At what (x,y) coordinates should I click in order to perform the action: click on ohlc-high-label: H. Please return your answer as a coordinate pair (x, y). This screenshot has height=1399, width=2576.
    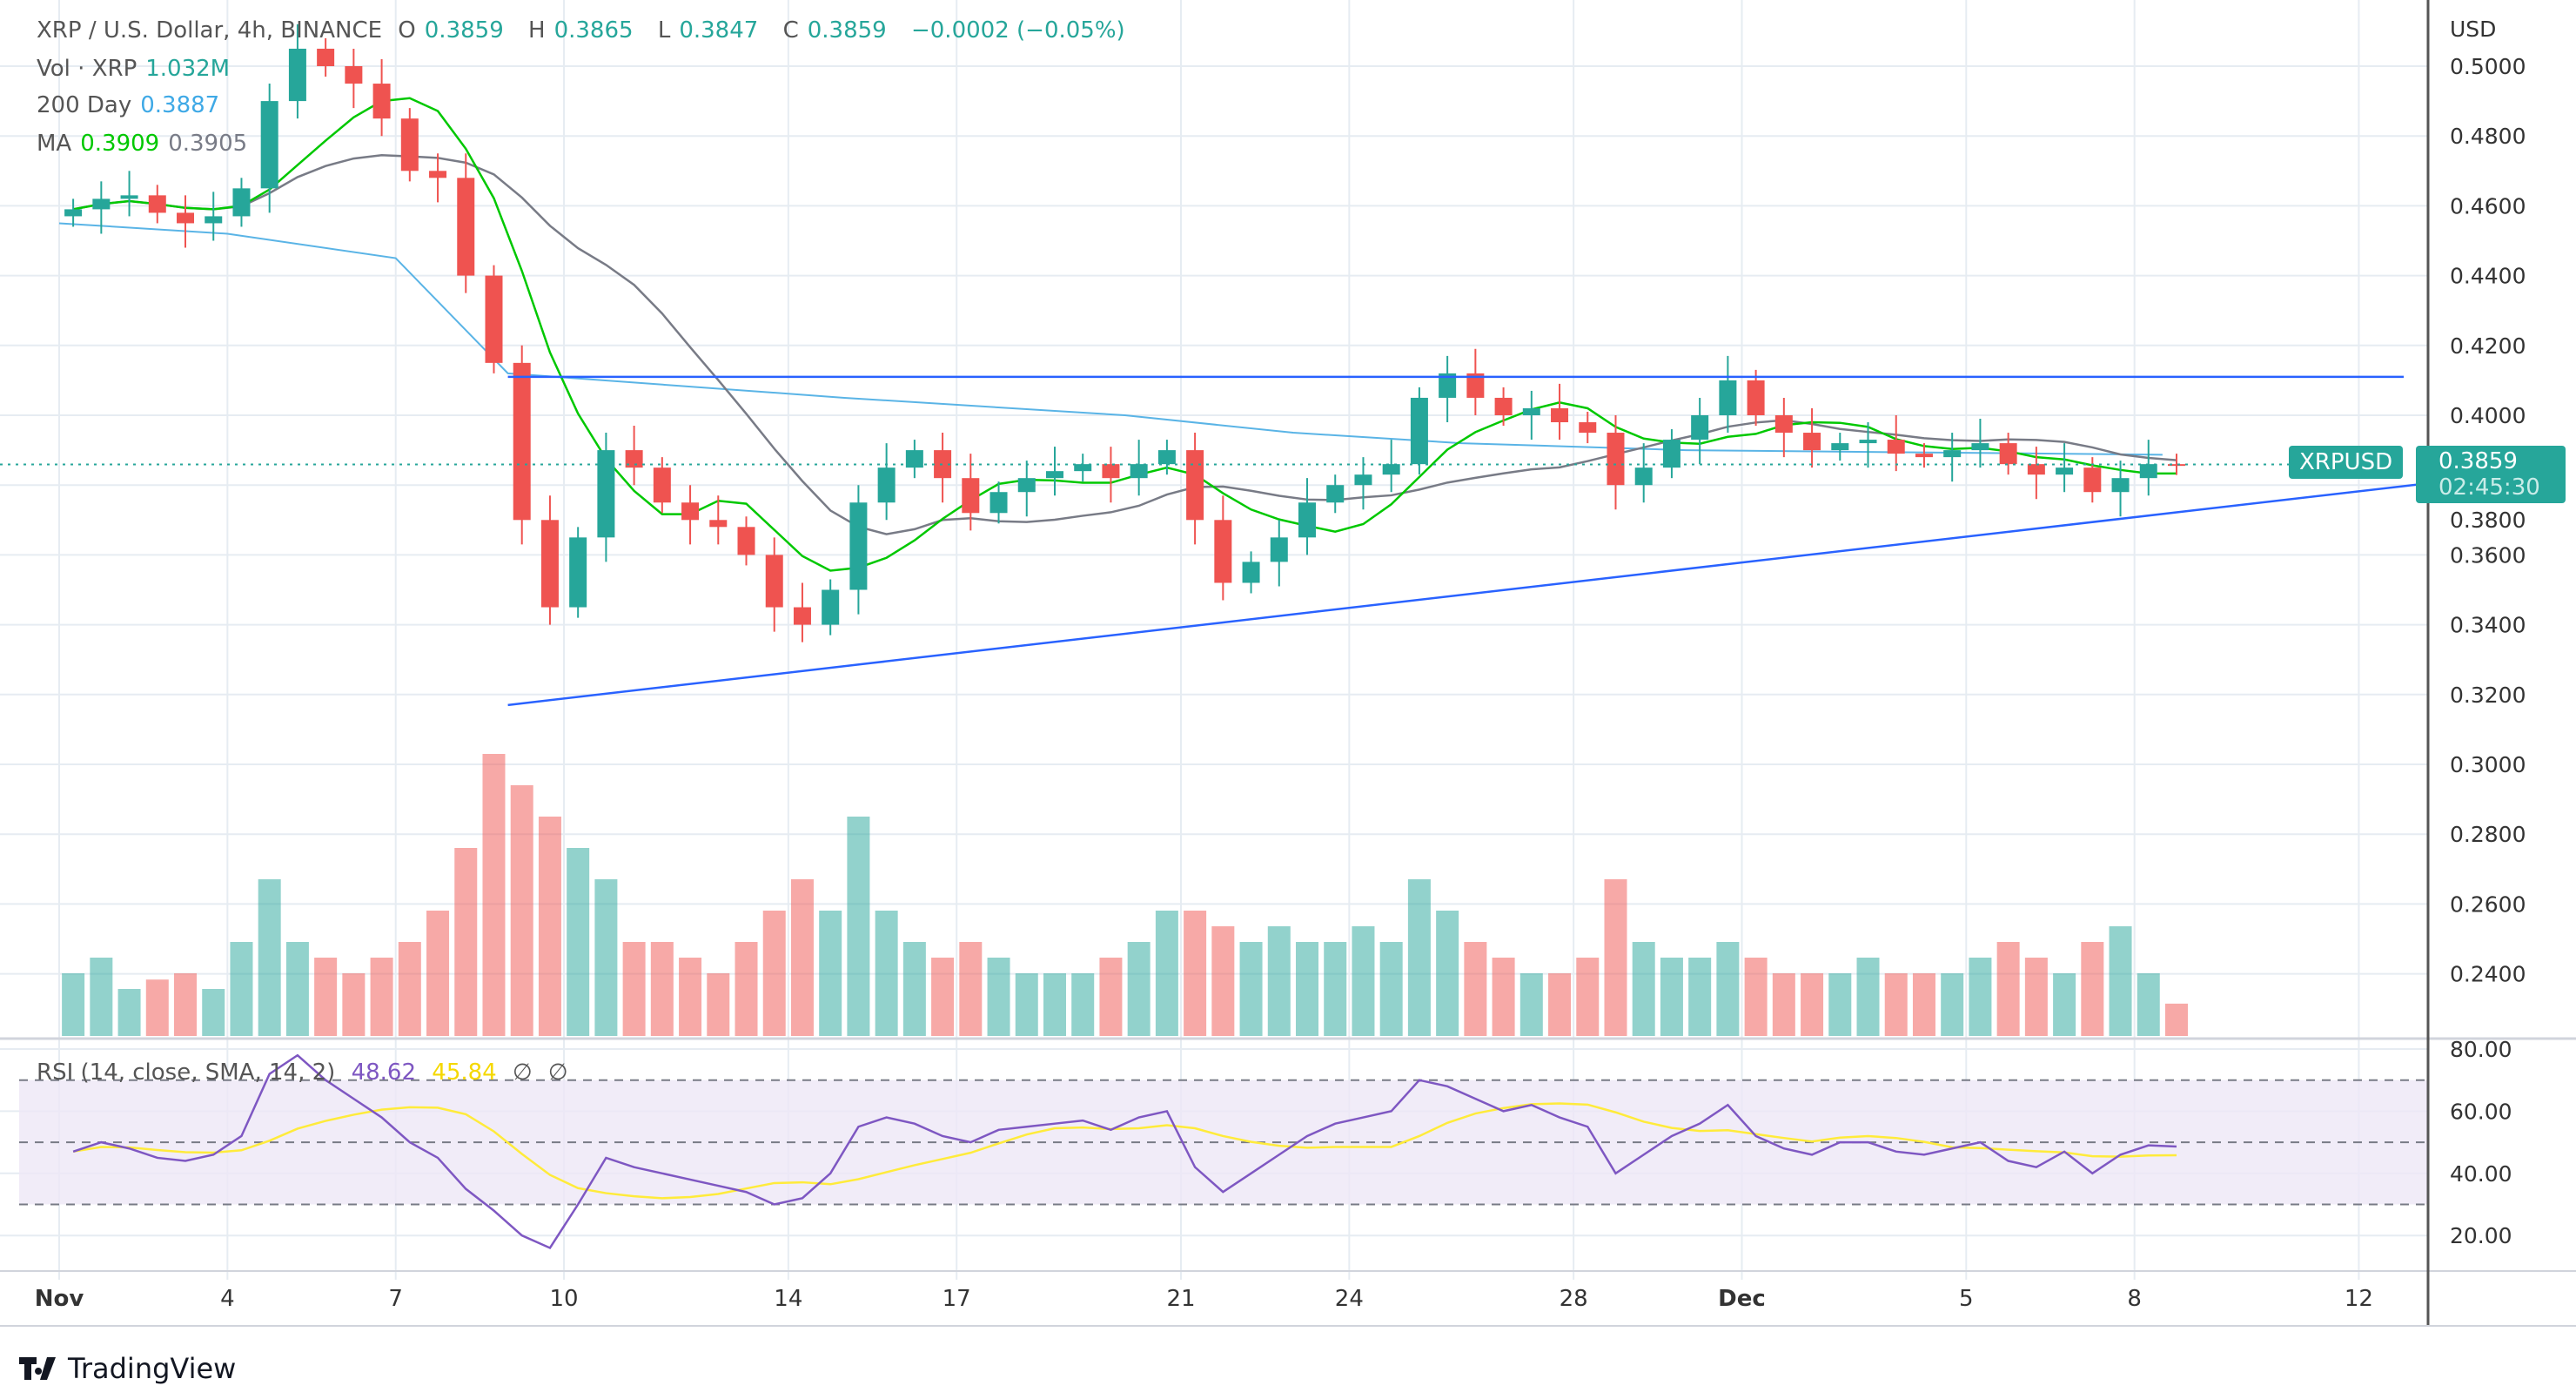
    Looking at the image, I should click on (537, 31).